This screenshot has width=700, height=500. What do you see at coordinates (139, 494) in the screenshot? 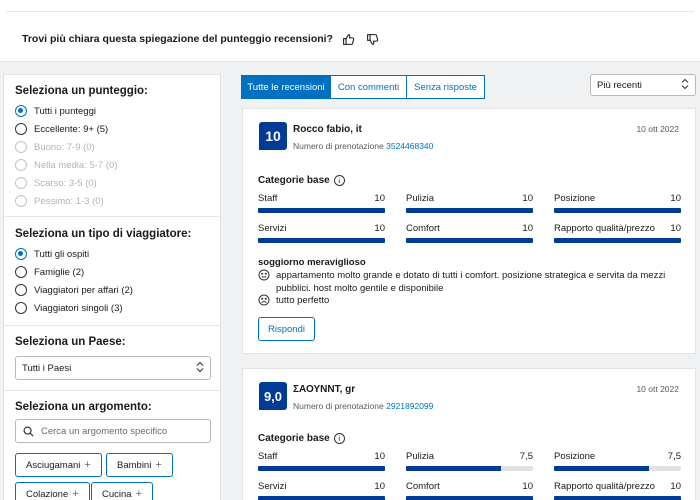
I see `plus-icon: +` at bounding box center [139, 494].